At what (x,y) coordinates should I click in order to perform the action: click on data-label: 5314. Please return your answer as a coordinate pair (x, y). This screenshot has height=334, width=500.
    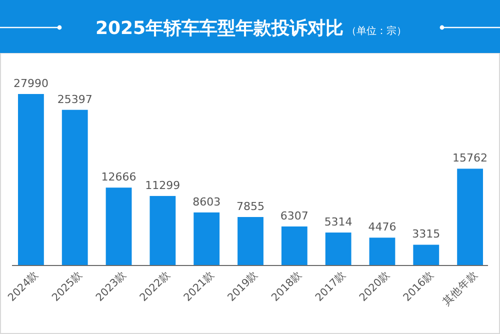
    Looking at the image, I should click on (338, 222).